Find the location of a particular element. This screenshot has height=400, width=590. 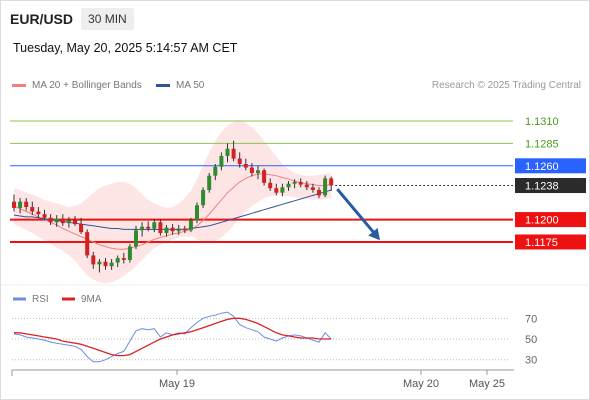

rsi-legend-swatch is located at coordinates (19, 299).